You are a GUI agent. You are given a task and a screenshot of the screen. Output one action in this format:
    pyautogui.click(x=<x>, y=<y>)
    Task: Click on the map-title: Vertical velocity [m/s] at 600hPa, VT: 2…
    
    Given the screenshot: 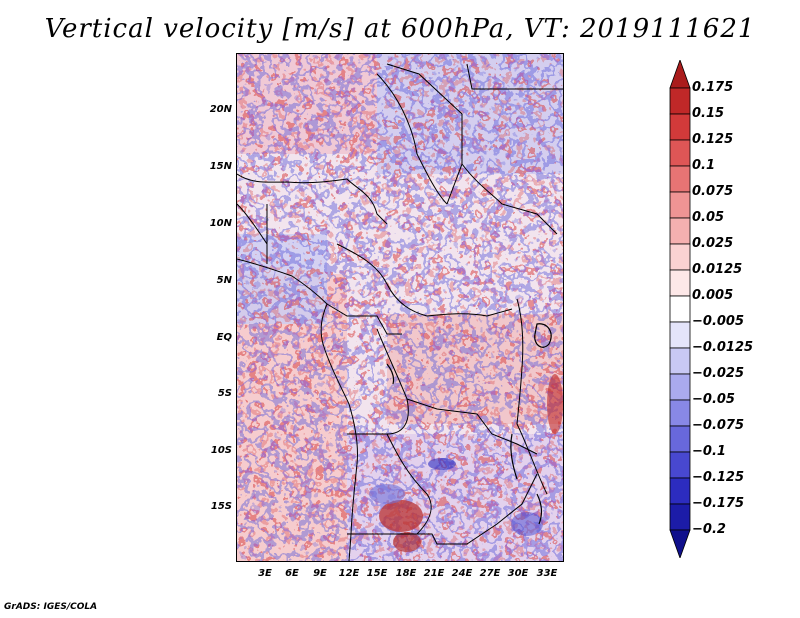 What is the action you would take?
    pyautogui.click(x=400, y=29)
    